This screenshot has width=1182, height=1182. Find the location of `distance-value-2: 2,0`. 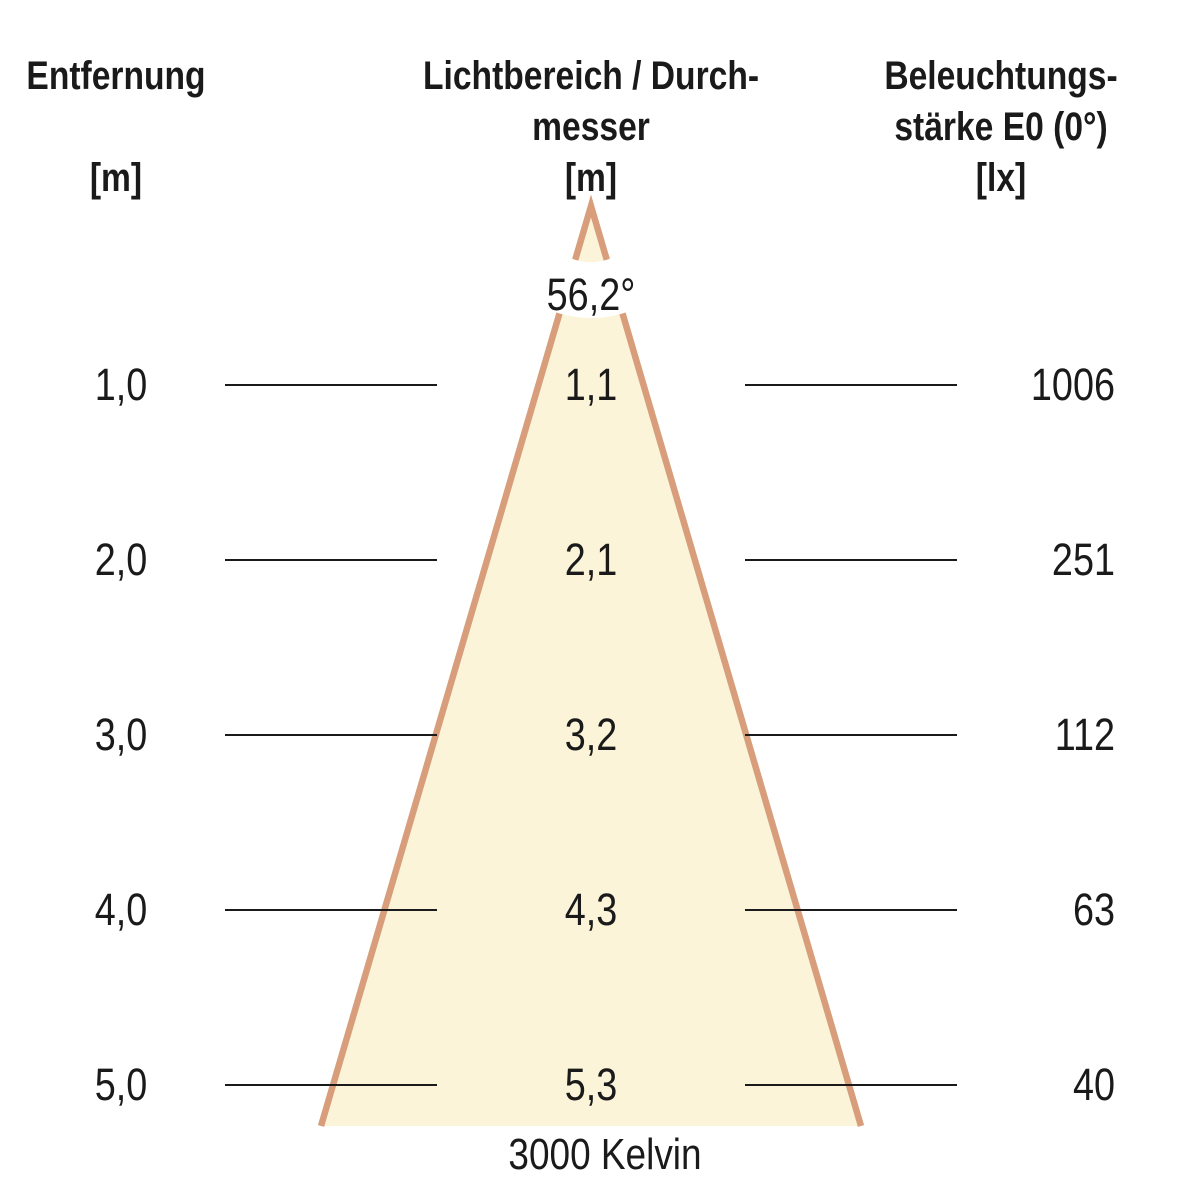

distance-value-2: 2,0 is located at coordinates (121, 559).